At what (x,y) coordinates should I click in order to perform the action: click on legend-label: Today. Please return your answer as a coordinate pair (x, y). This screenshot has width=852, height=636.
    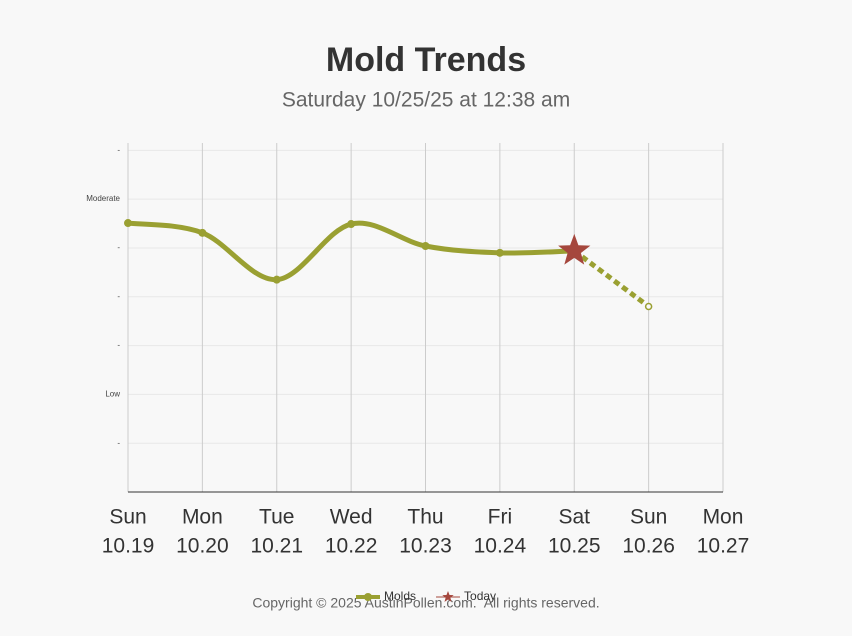
    Looking at the image, I should click on (480, 596).